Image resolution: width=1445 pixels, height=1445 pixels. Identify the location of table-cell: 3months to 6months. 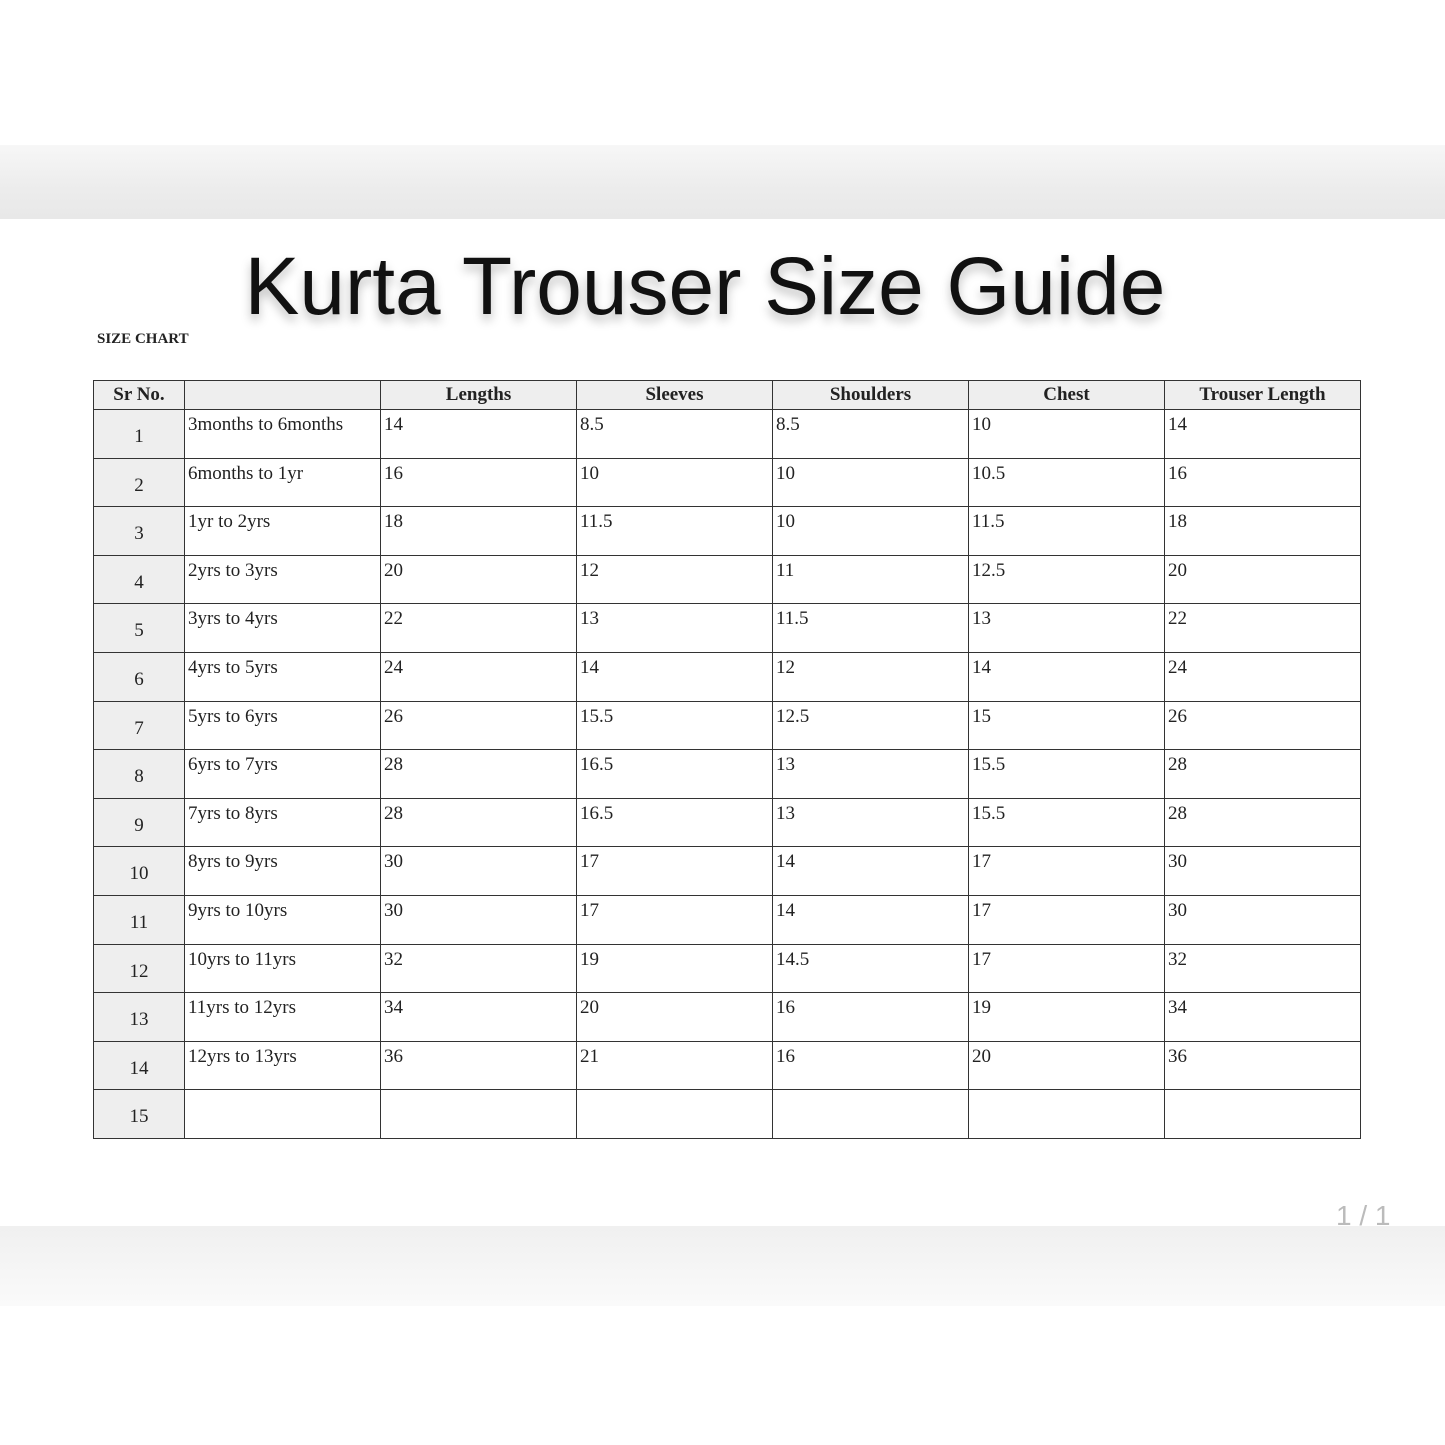
(282, 434).